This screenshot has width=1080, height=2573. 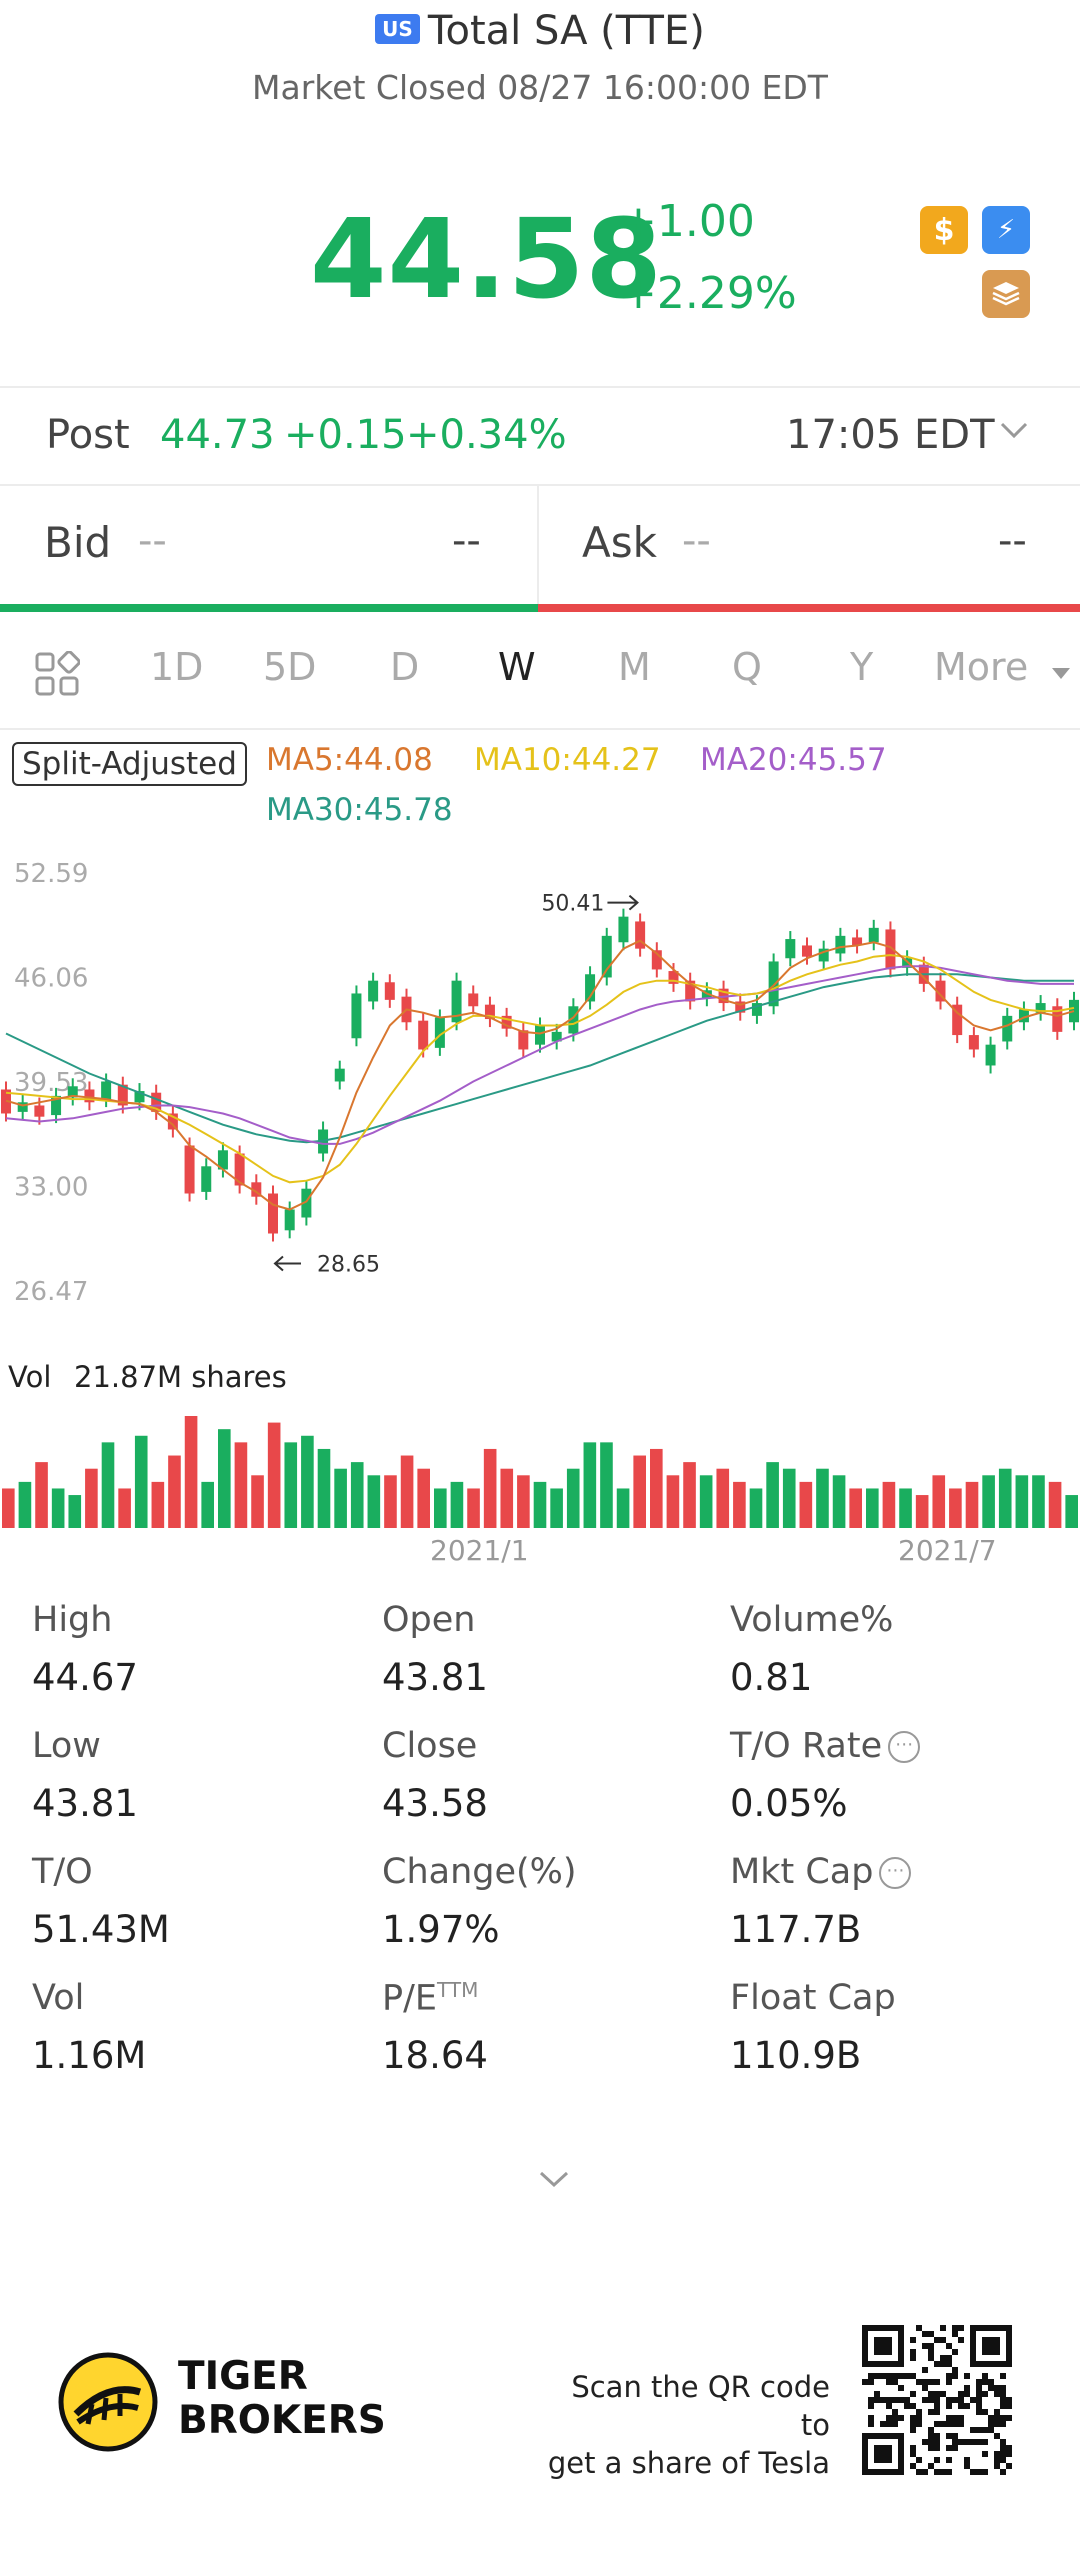 I want to click on tab-more: More, so click(x=981, y=667).